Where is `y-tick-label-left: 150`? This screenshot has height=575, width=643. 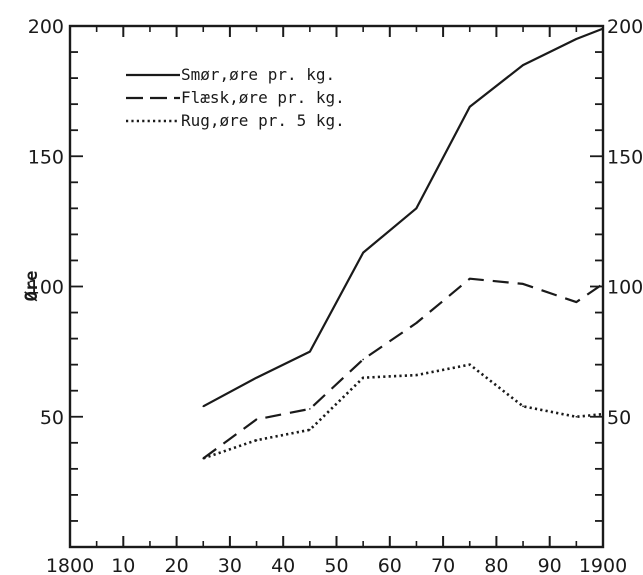 y-tick-label-left: 150 is located at coordinates (46, 157).